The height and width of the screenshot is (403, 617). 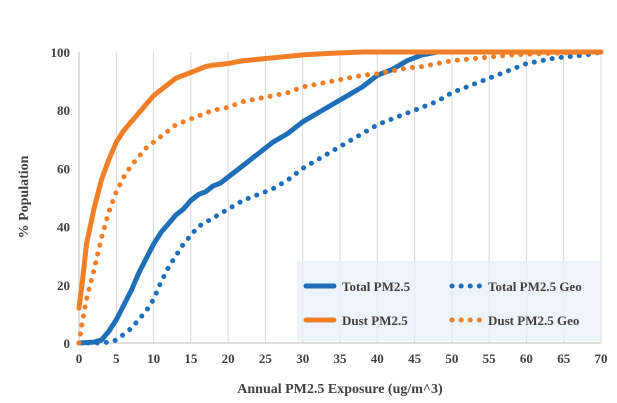 What do you see at coordinates (340, 389) in the screenshot?
I see `x-axis-title: Annual PM2.5 Exposure (ug/m^3)` at bounding box center [340, 389].